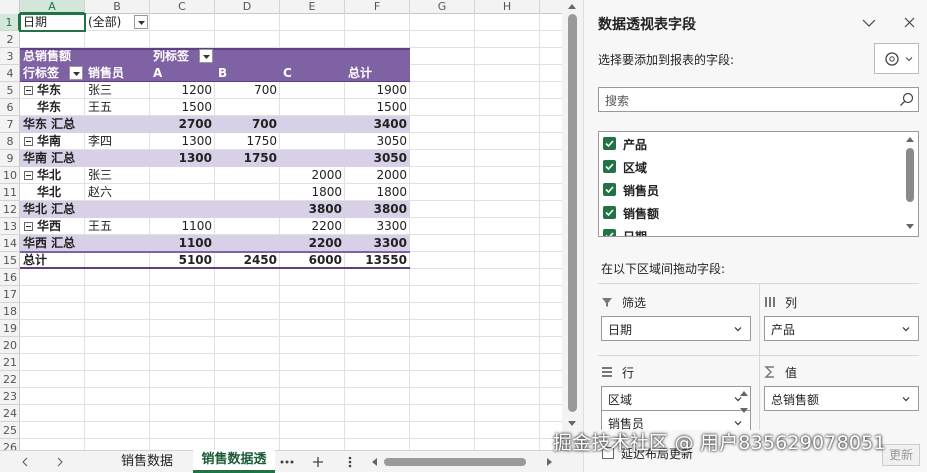  What do you see at coordinates (869, 23) in the screenshot?
I see `collapse-panel` at bounding box center [869, 23].